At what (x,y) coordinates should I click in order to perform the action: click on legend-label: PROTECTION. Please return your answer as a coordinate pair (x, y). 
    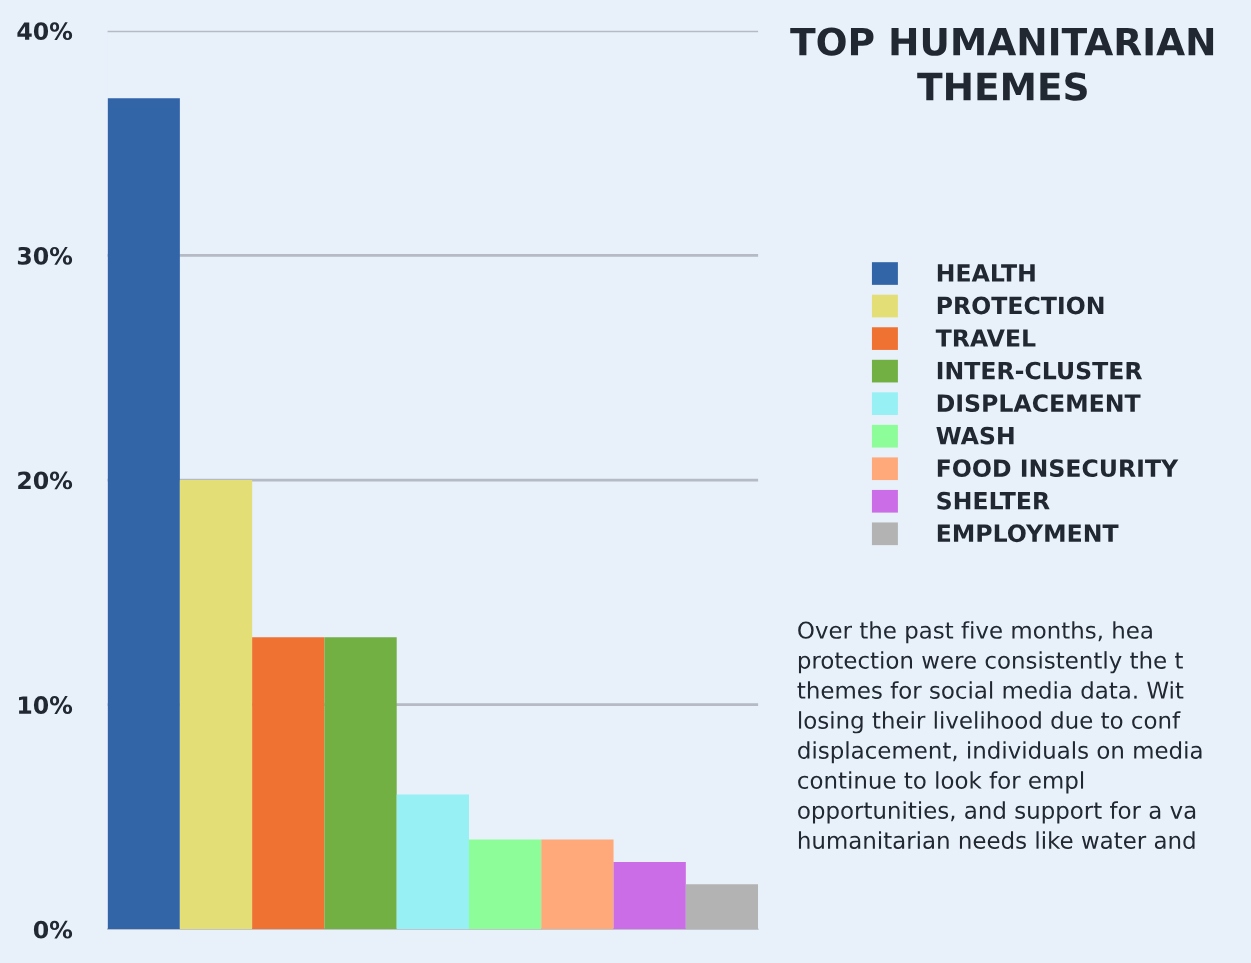
    Looking at the image, I should click on (1020, 305).